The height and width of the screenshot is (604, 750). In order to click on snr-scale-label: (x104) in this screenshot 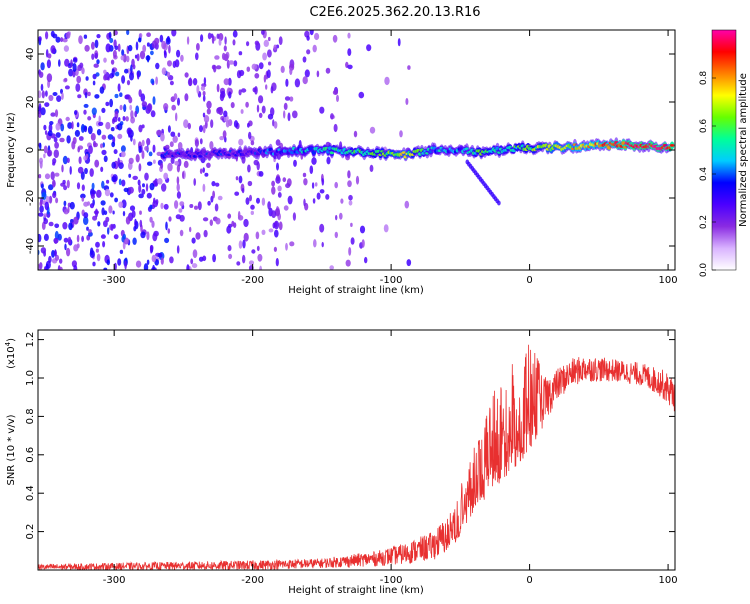, I will do `click(10, 353)`.